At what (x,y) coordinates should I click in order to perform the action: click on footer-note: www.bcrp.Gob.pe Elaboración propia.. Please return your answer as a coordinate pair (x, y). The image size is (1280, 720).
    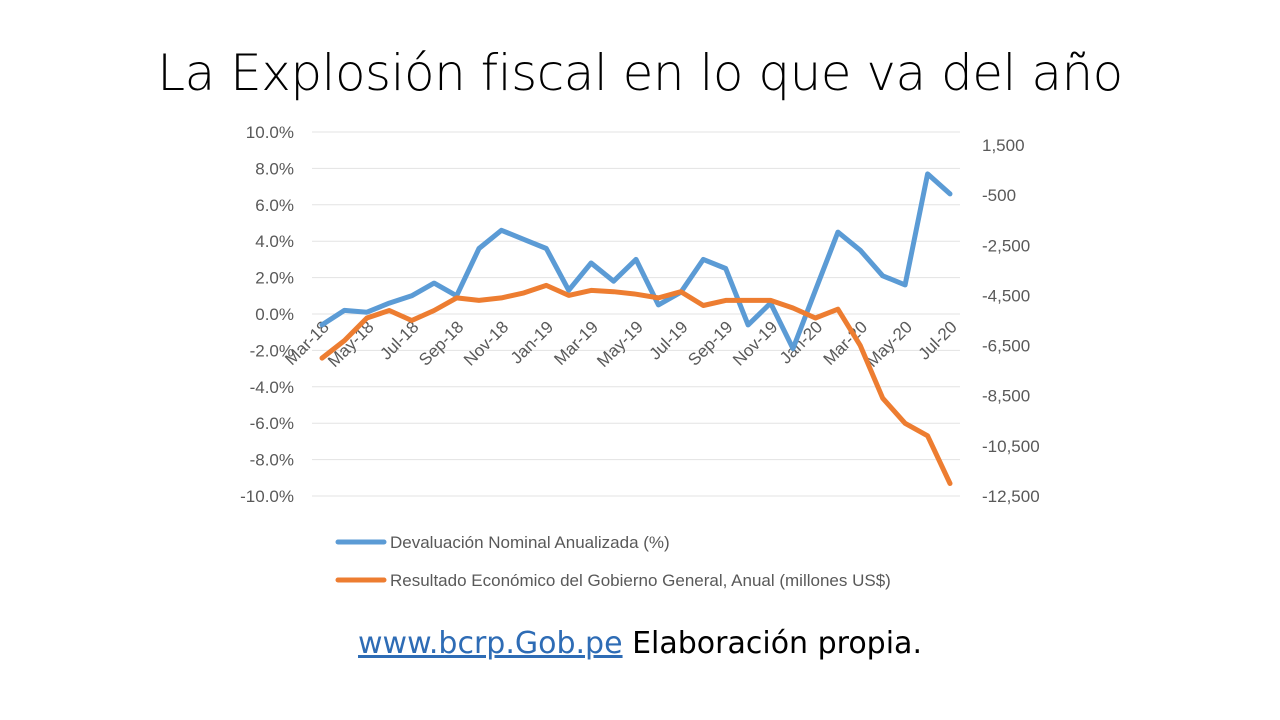
    Looking at the image, I should click on (640, 643).